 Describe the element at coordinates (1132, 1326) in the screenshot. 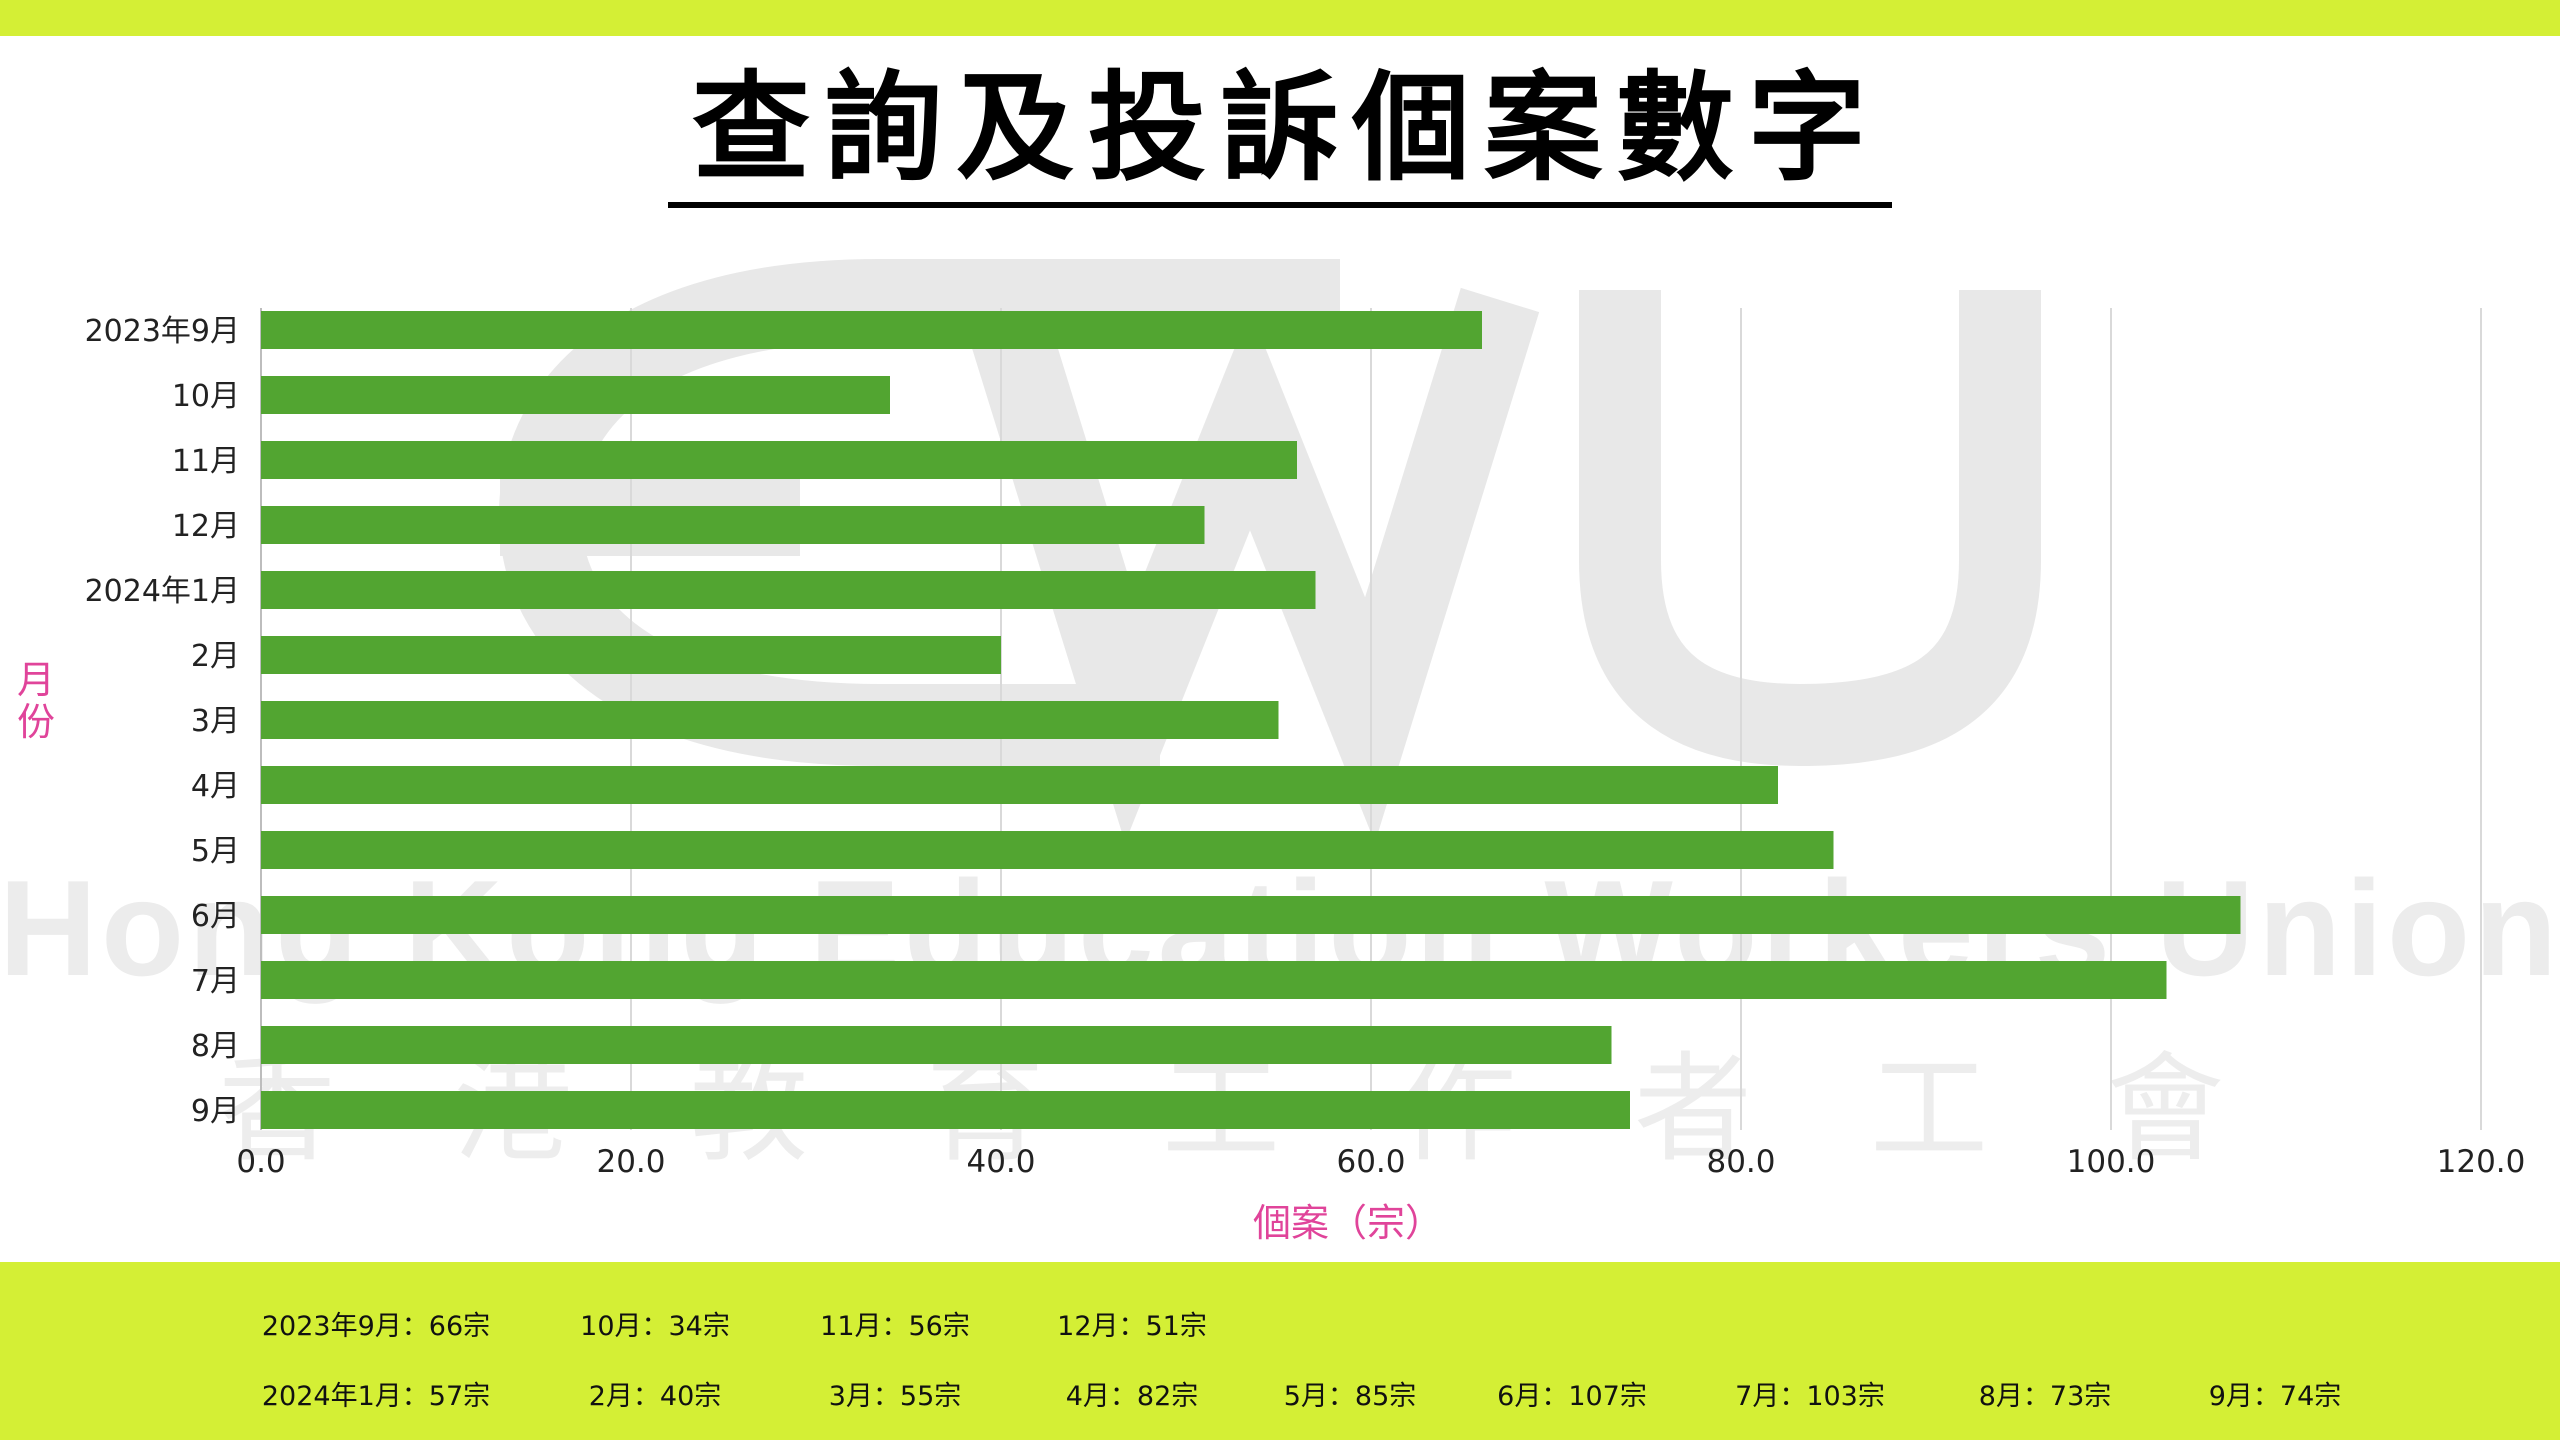

I see `summary-item: 12月：51宗` at that location.